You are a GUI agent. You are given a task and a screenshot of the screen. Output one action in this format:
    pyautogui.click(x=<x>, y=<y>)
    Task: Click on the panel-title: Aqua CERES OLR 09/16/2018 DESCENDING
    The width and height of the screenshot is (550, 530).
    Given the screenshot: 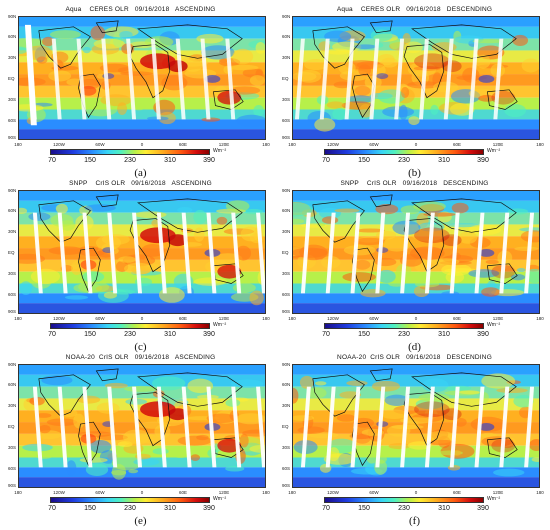 What is the action you would take?
    pyautogui.click(x=414, y=9)
    